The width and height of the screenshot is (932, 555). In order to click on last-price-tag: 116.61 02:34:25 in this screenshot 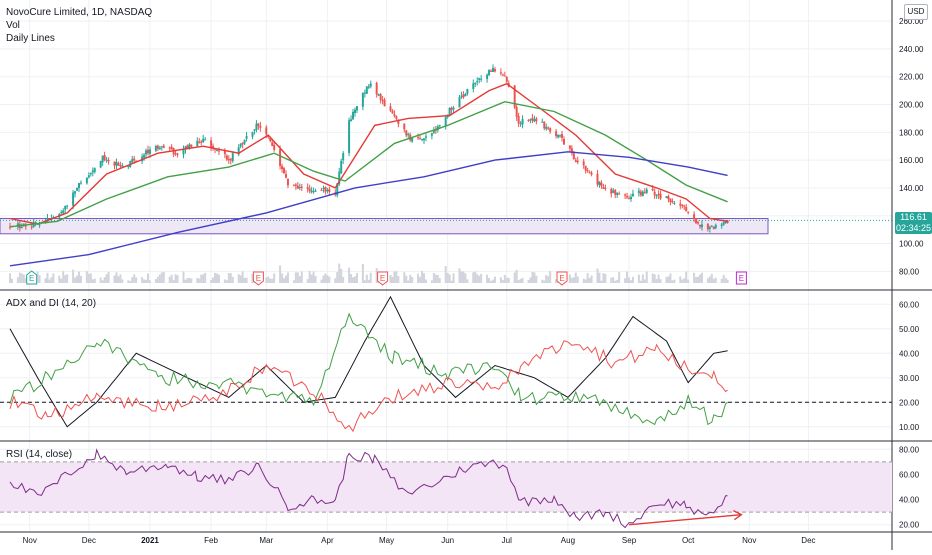, I will do `click(913, 223)`.